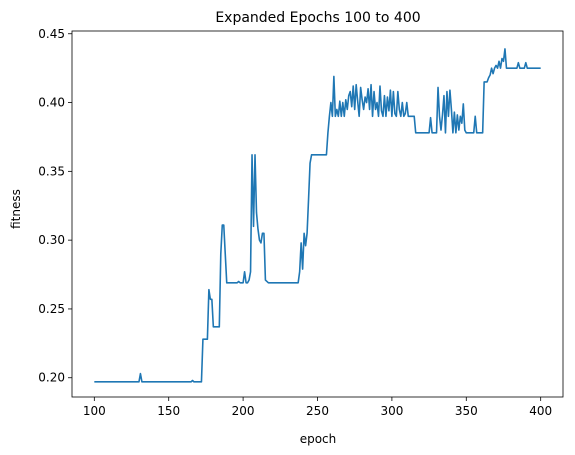  Describe the element at coordinates (51, 171) in the screenshot. I see `y-tick-label: 0.35` at that location.